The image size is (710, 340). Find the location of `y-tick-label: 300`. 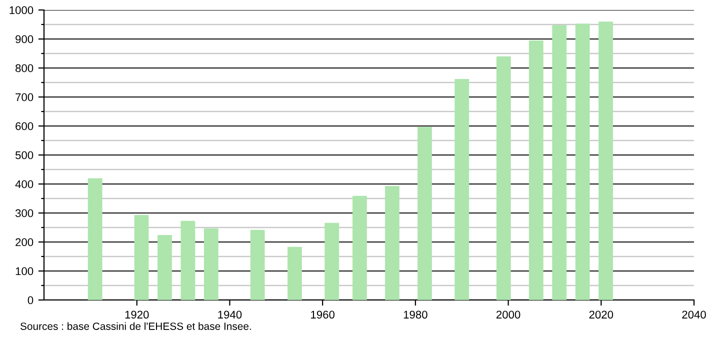

y-tick-label: 300 is located at coordinates (24, 213).